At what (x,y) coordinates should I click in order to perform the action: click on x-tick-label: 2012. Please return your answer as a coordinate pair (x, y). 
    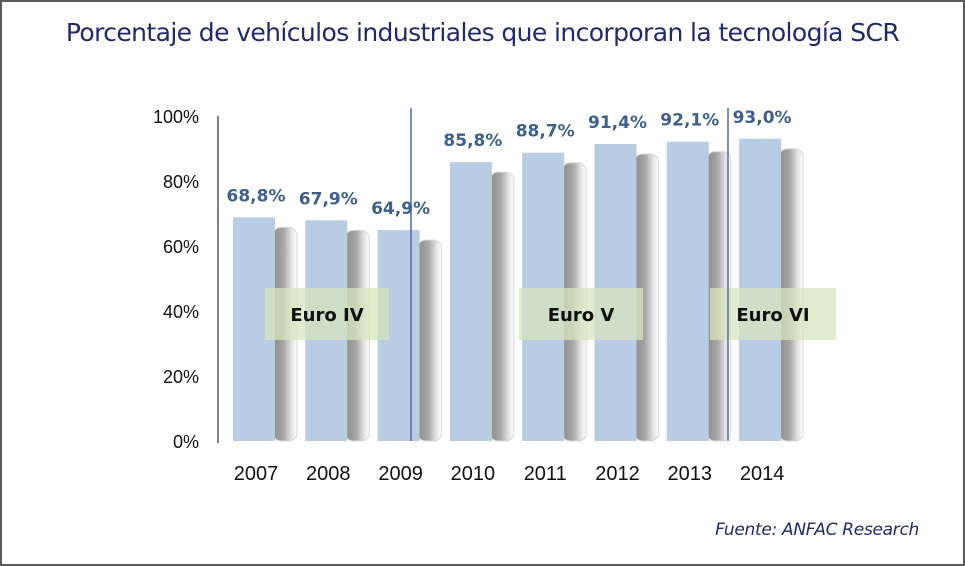
    Looking at the image, I should click on (617, 474).